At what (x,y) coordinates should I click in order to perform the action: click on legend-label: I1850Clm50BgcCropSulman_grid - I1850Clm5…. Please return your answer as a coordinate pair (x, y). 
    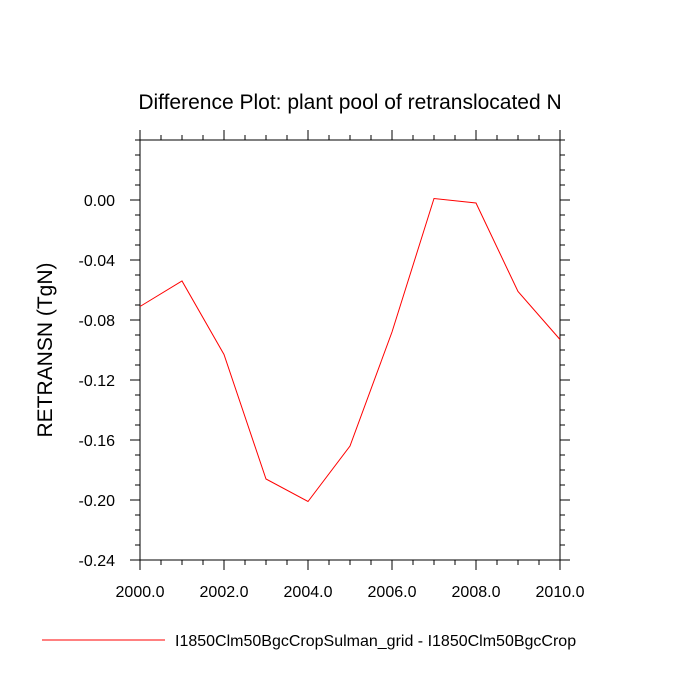
    Looking at the image, I should click on (375, 641).